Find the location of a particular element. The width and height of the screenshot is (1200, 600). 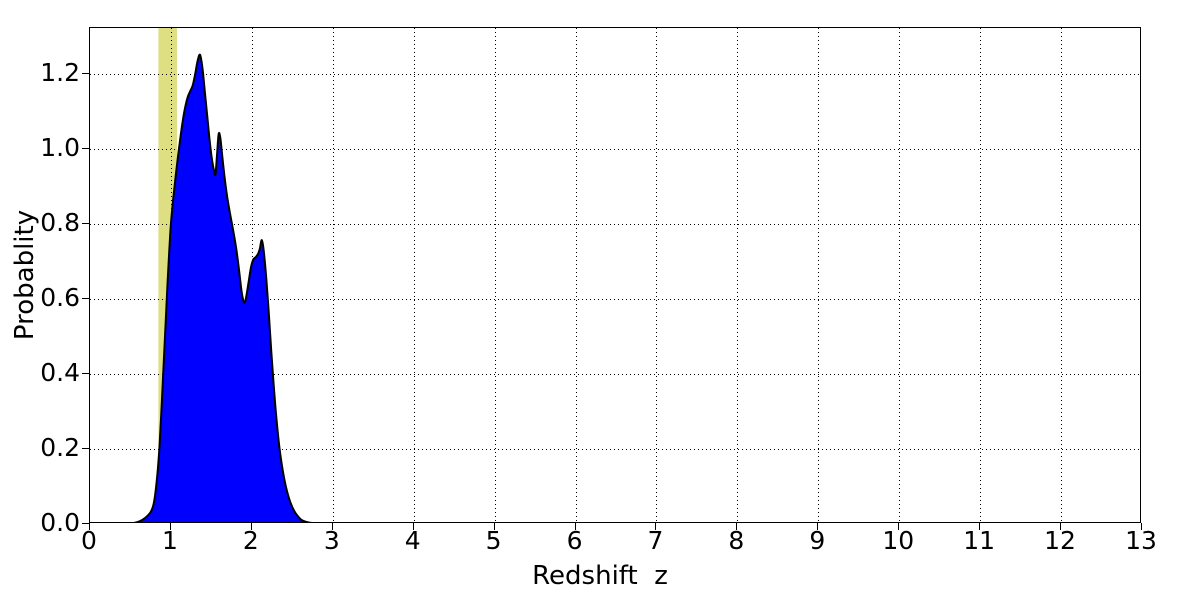

y-axis-tick-label: 0.0 is located at coordinates (60, 522).